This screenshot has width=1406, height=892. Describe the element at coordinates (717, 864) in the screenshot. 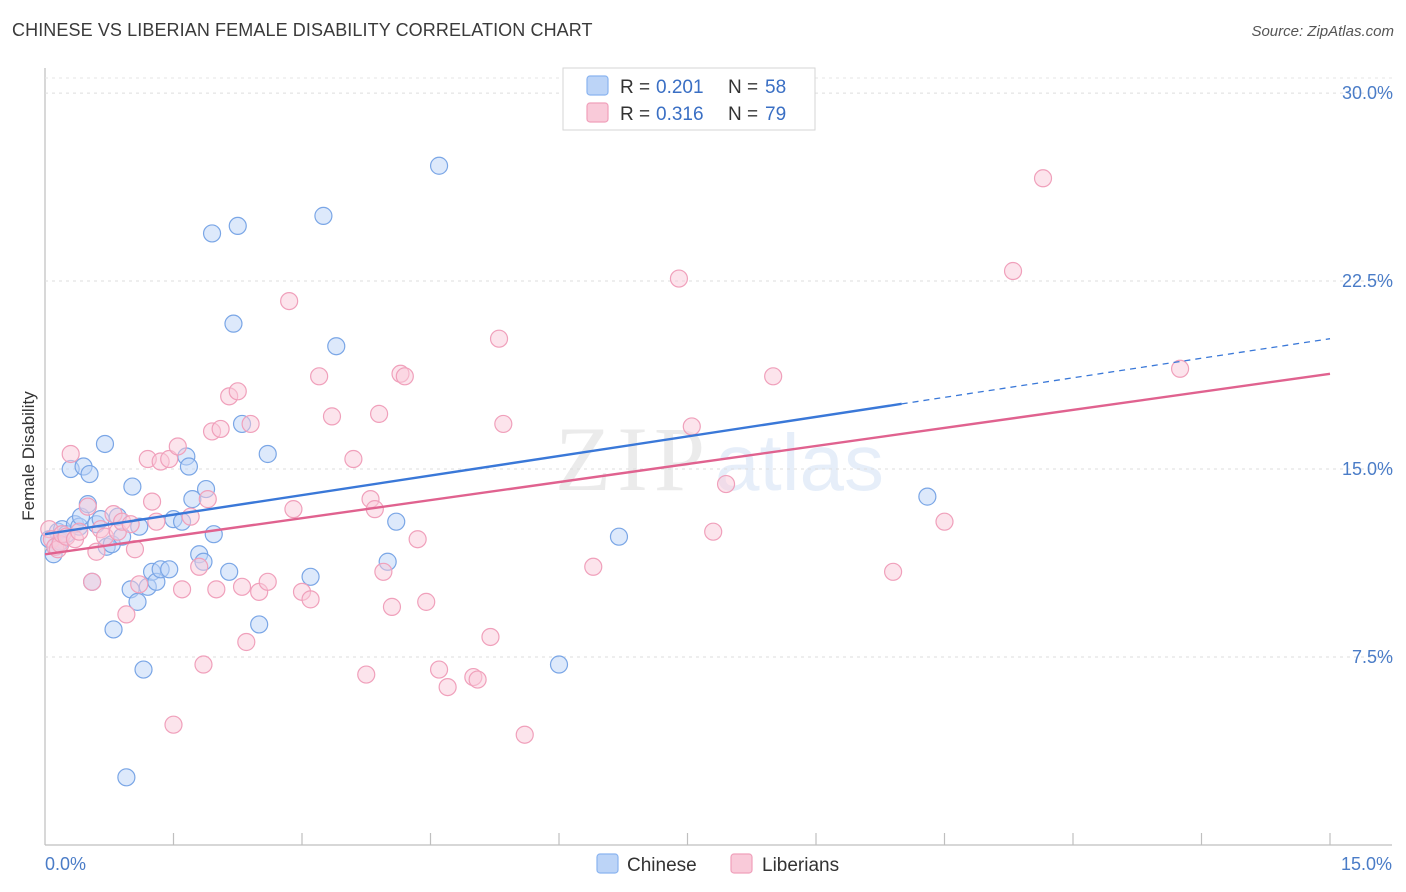

I see `bottom-legend: Chinese Liberians` at that location.